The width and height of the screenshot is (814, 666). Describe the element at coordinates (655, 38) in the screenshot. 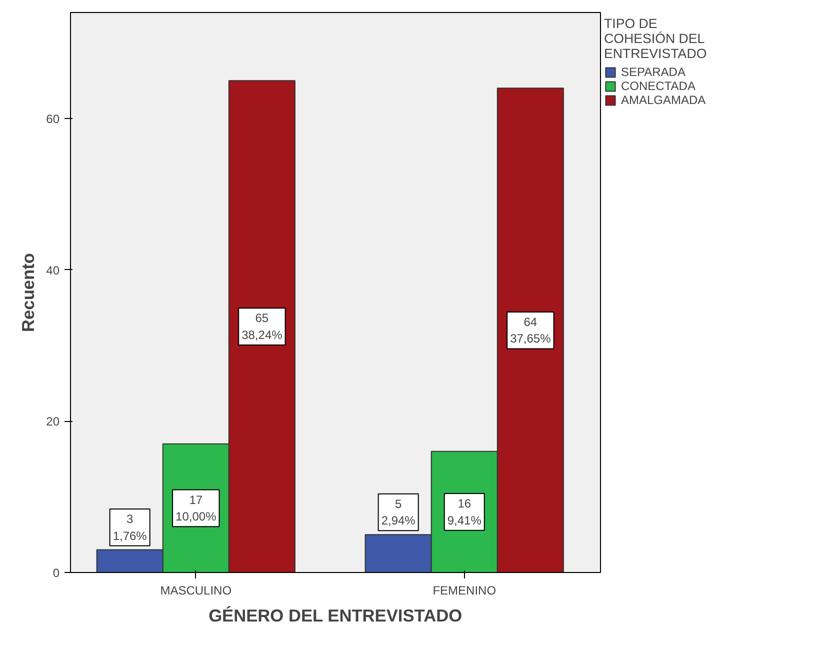

I see `legend-title: TIPO DE COHESIÓN DEL ENTREVISTADO` at that location.